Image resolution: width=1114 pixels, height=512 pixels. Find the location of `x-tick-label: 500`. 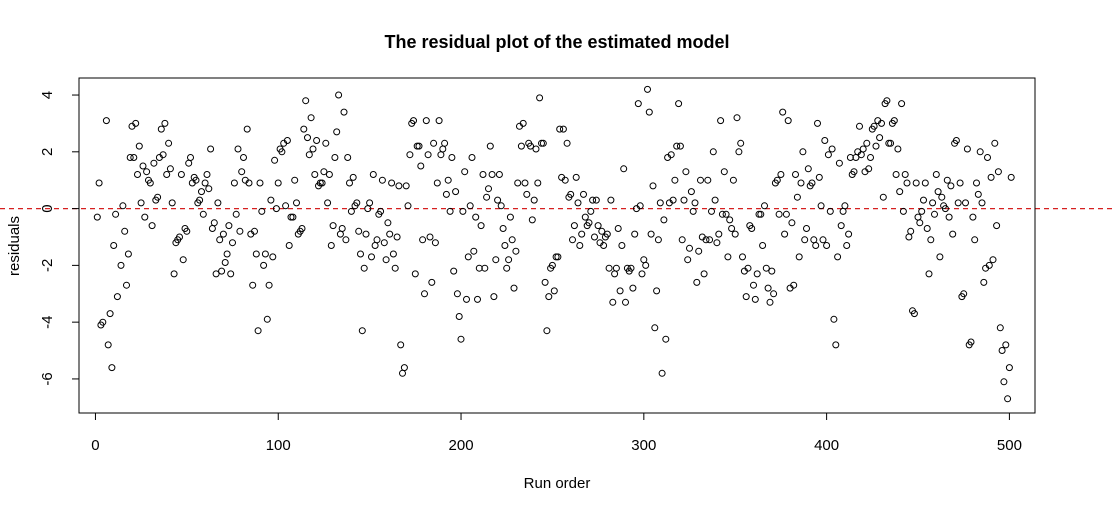

x-tick-label: 500 is located at coordinates (1009, 445).